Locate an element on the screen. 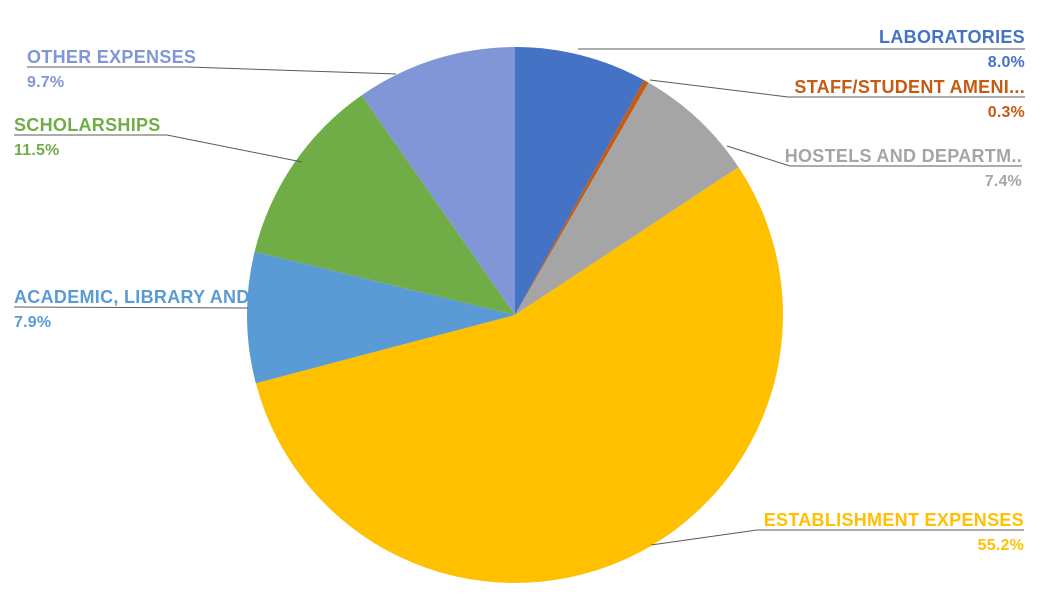 The width and height of the screenshot is (1051, 614). callout-other-expenses: OTHER EXPENSES 9.7% is located at coordinates (111, 70).